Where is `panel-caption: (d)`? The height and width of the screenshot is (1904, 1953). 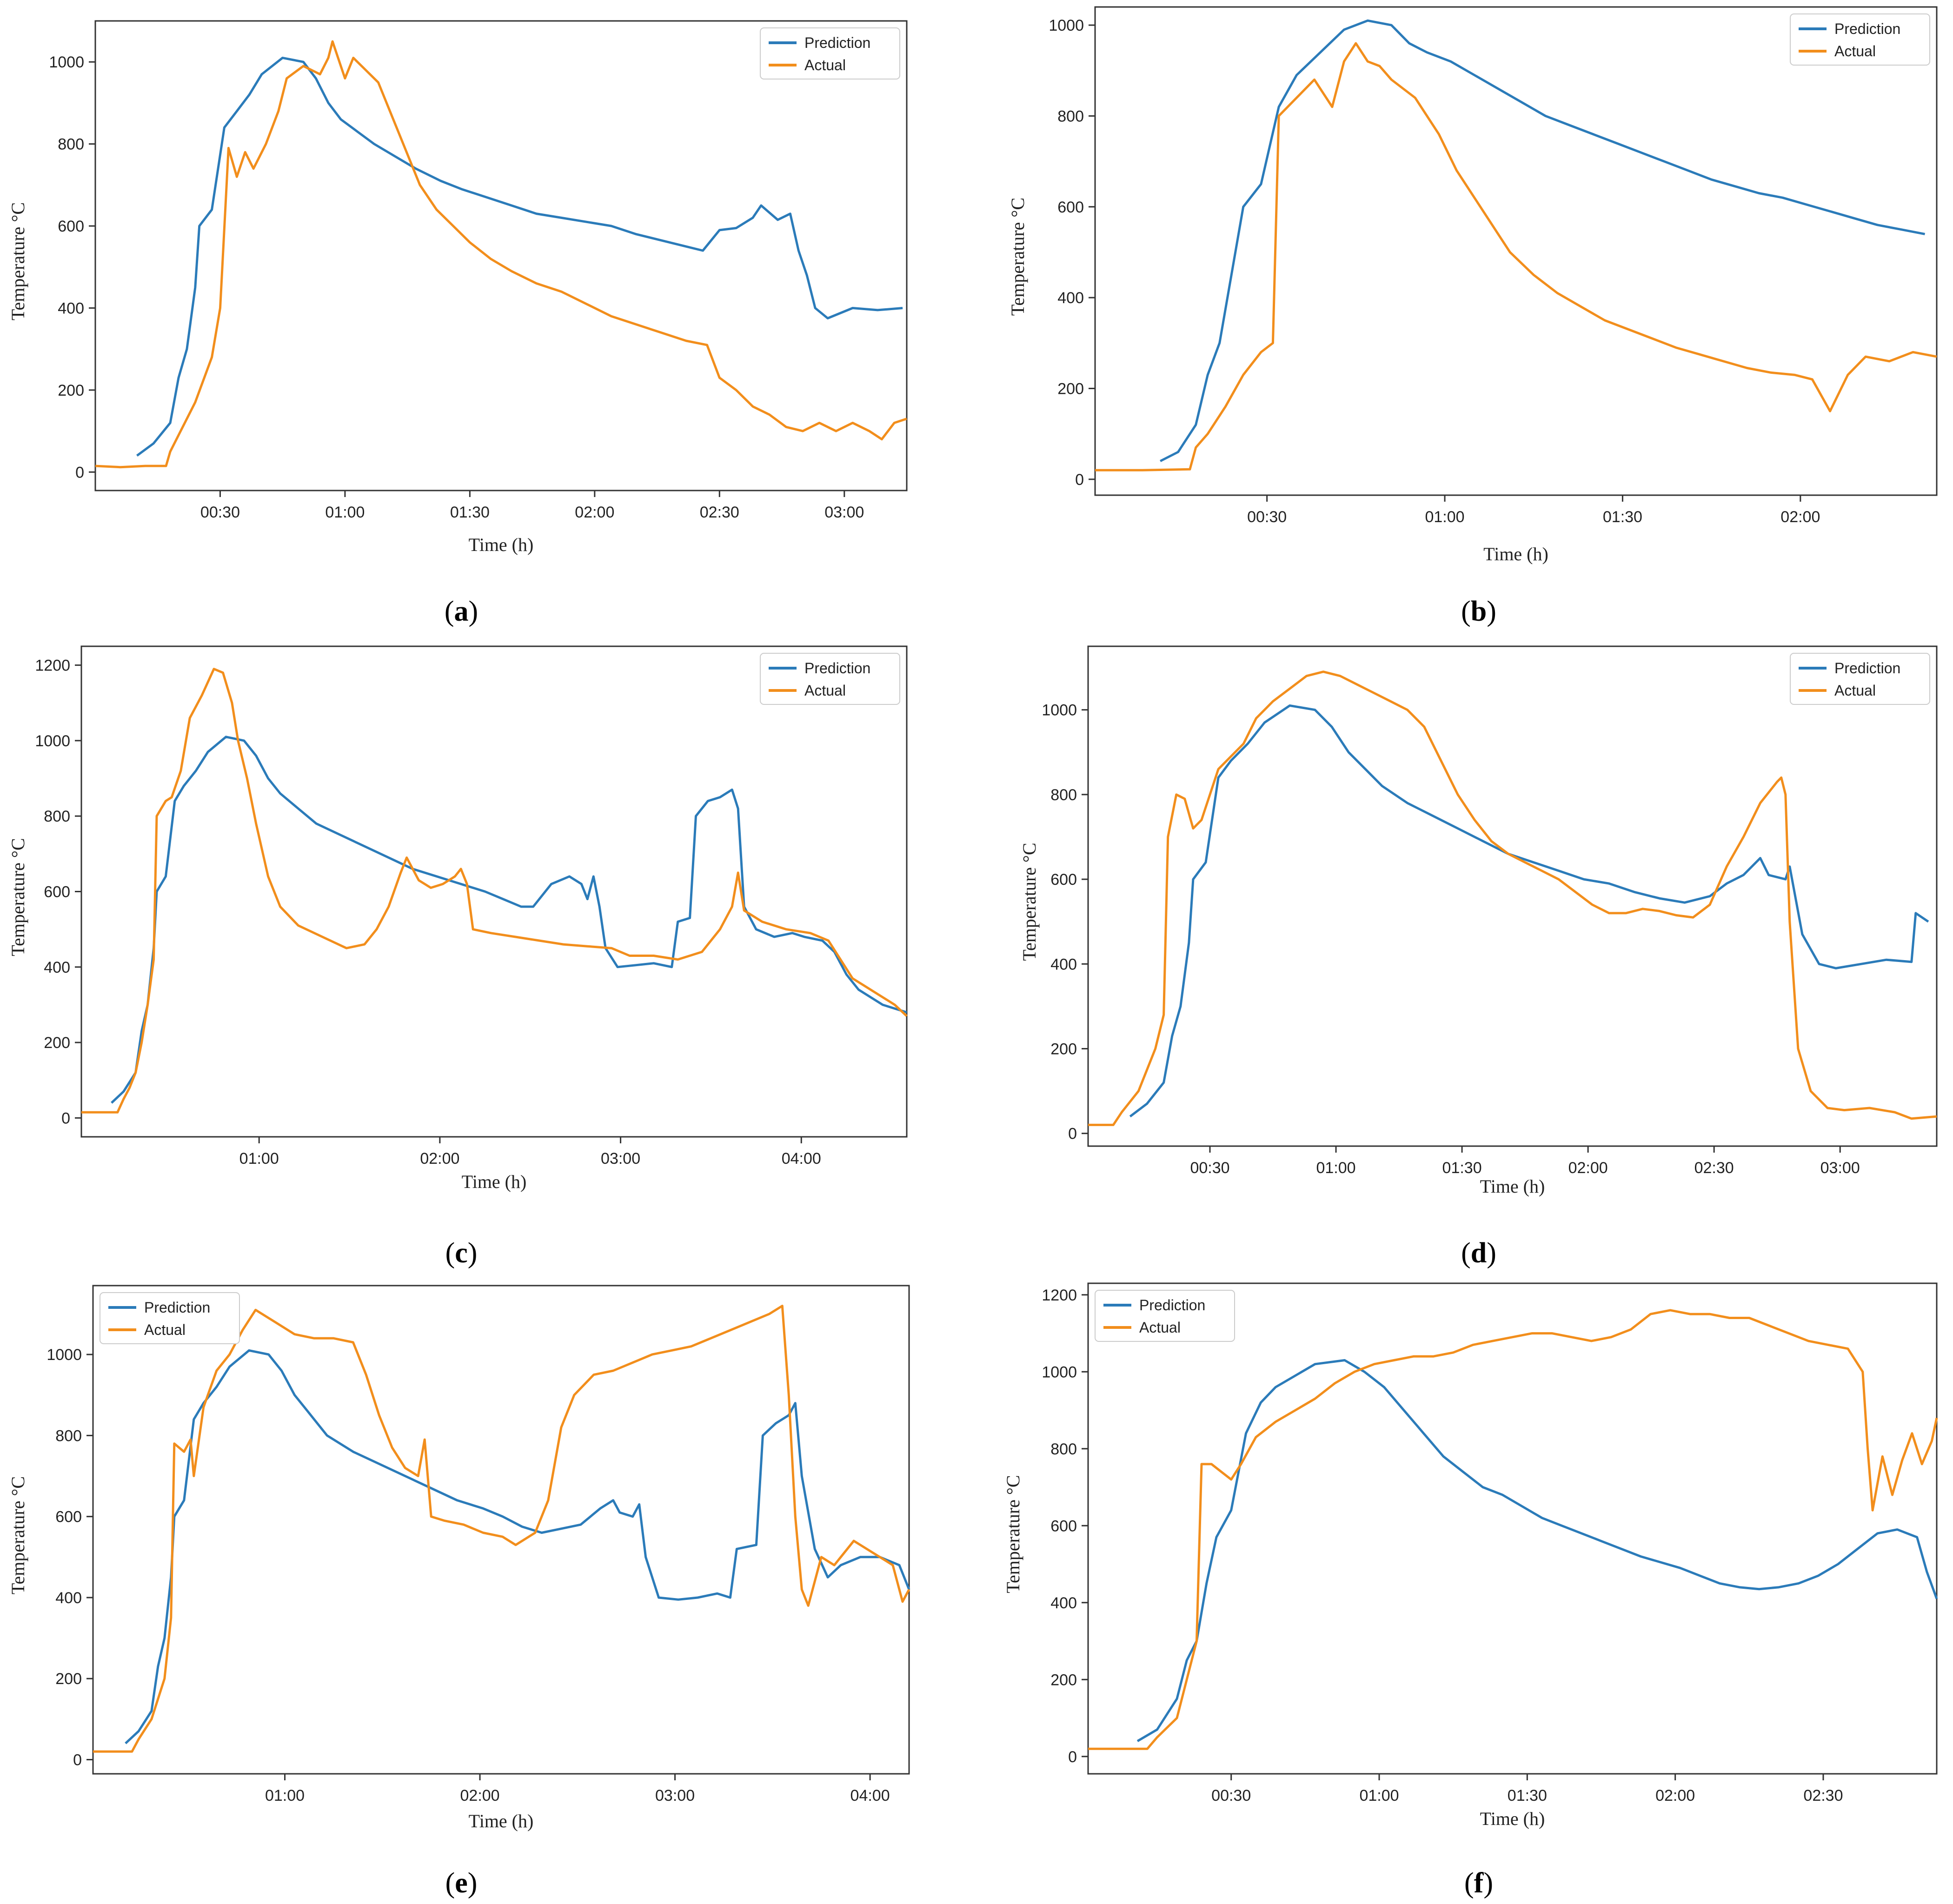 panel-caption: (d) is located at coordinates (1478, 1253).